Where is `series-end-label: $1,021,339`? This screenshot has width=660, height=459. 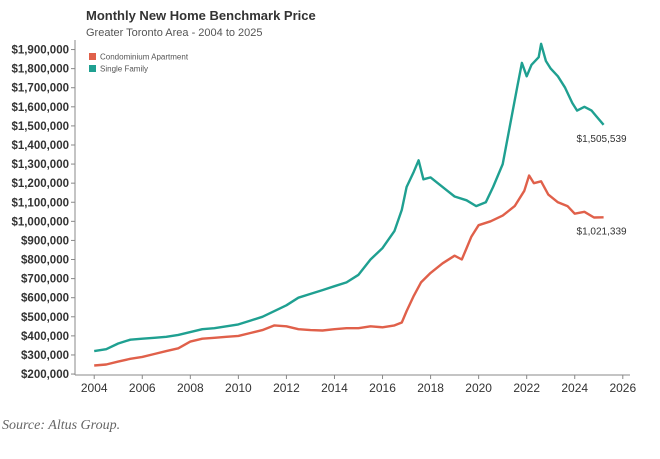
series-end-label: $1,021,339 is located at coordinates (602, 231).